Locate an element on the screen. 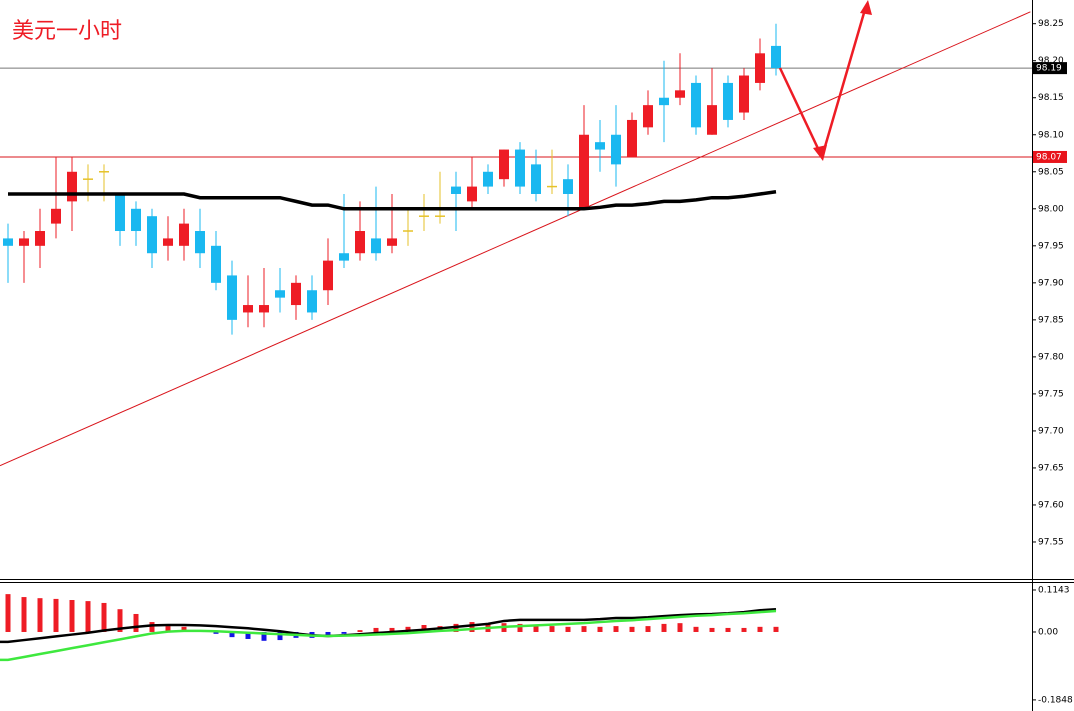 The image size is (1074, 711). y-tick-label: 97.55 is located at coordinates (1051, 542).